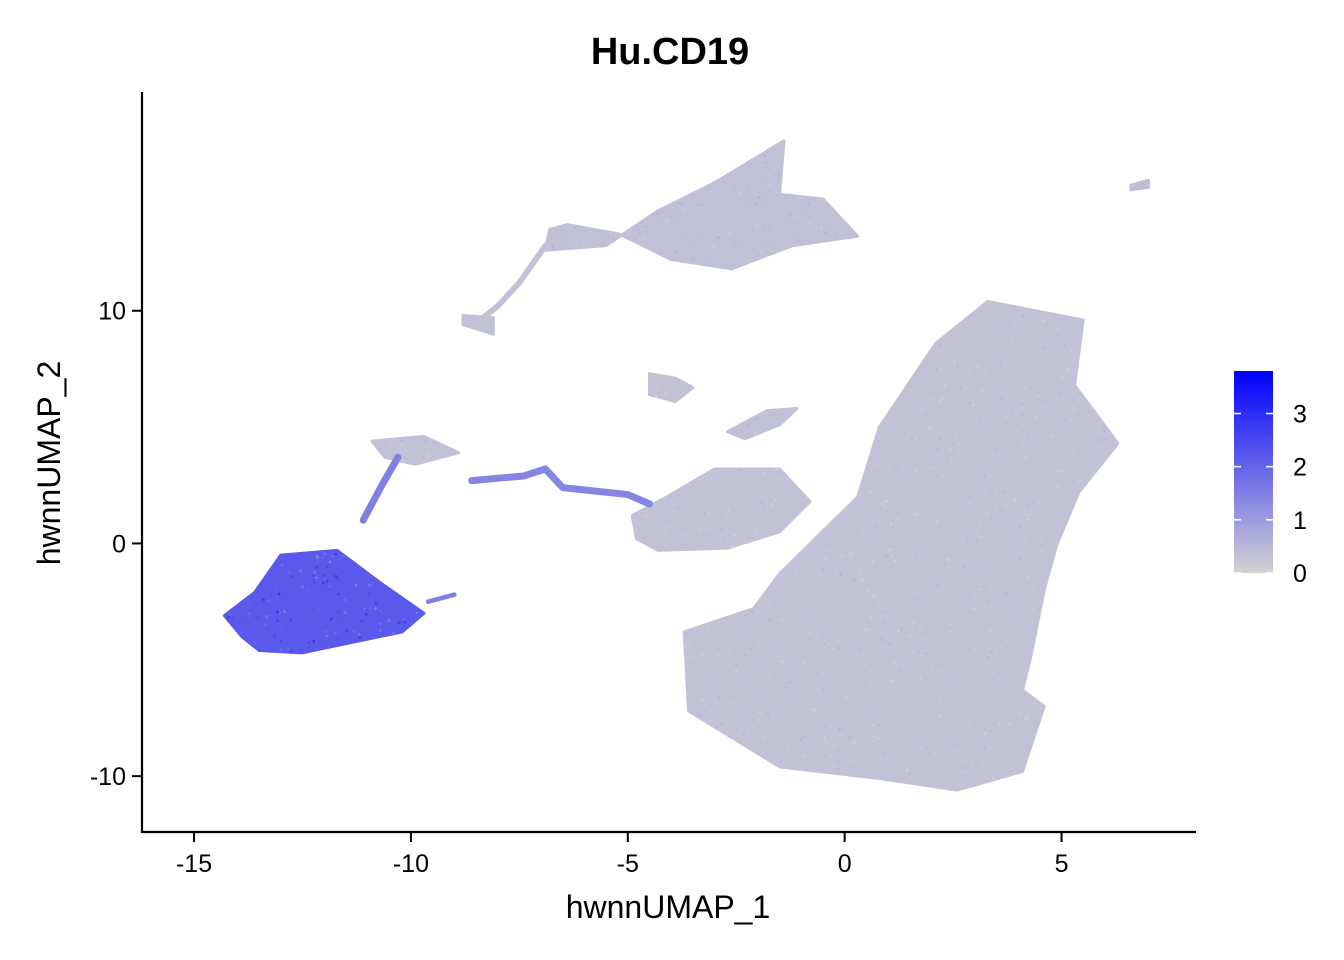 Image resolution: width=1344 pixels, height=960 pixels. I want to click on x-tick-label: -10, so click(411, 864).